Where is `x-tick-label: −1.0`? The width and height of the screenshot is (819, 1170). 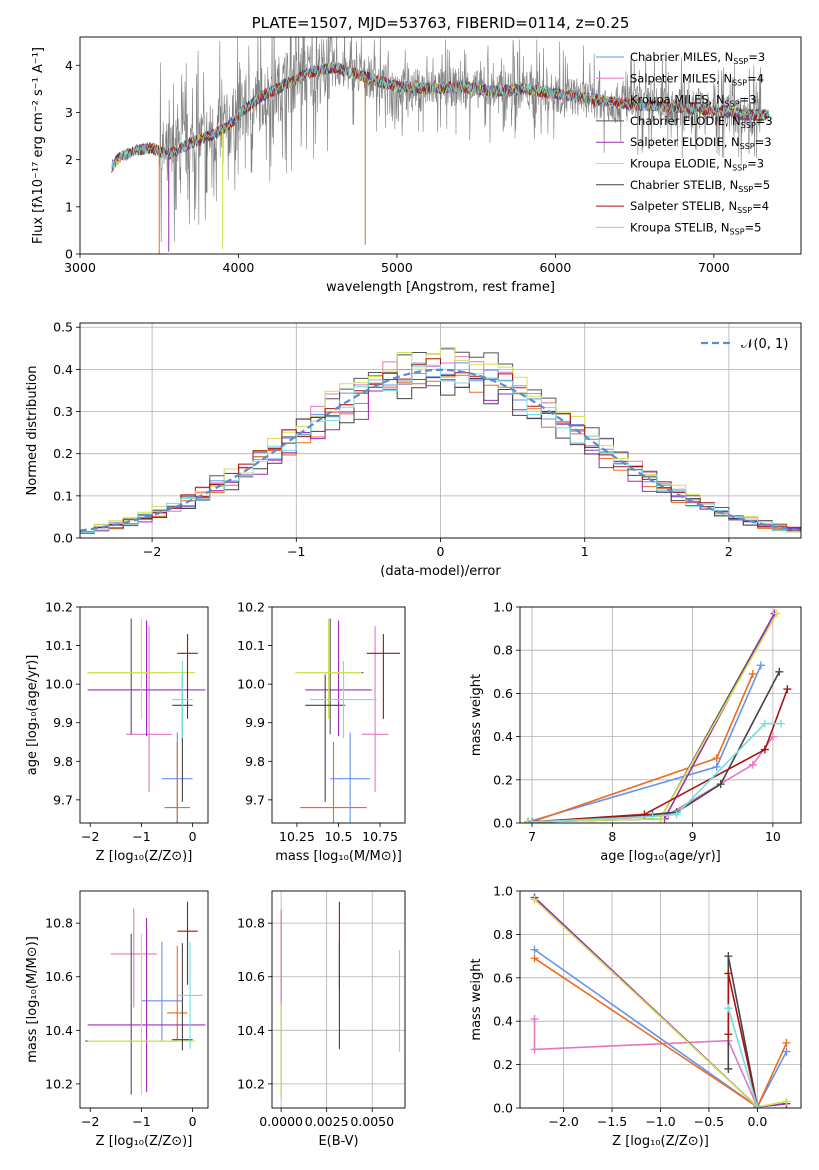
x-tick-label: −1.0 is located at coordinates (660, 1121).